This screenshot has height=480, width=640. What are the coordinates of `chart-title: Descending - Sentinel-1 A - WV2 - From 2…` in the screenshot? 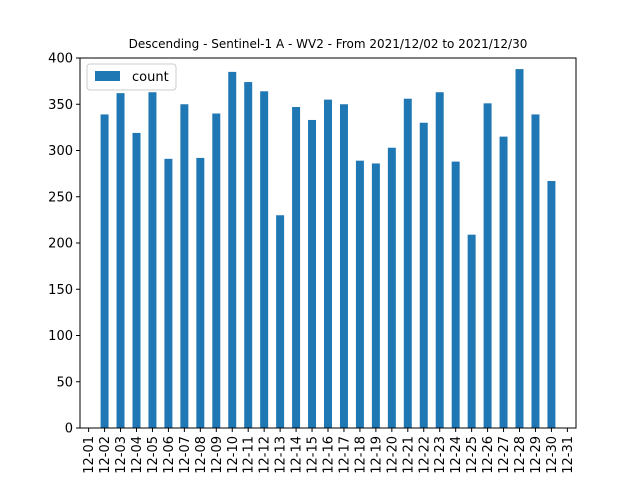 It's located at (328, 44).